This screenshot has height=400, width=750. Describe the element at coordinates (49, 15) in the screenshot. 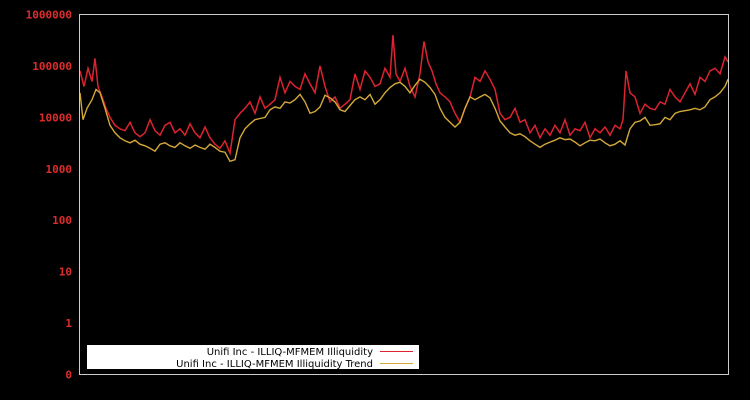

I see `y-tick-label: 1000000` at that location.